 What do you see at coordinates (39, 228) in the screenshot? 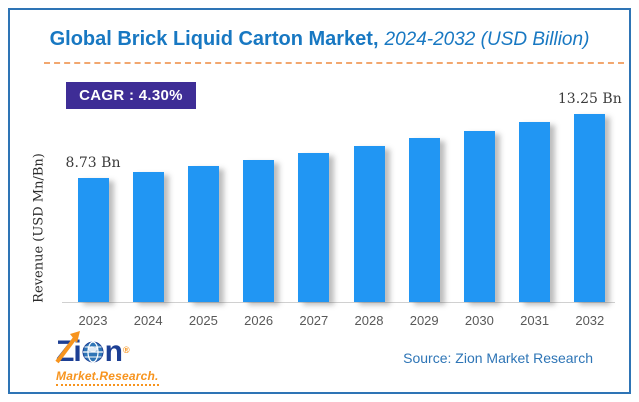
I see `y-axis-label: Revenue (USD Mn/Bn)` at bounding box center [39, 228].